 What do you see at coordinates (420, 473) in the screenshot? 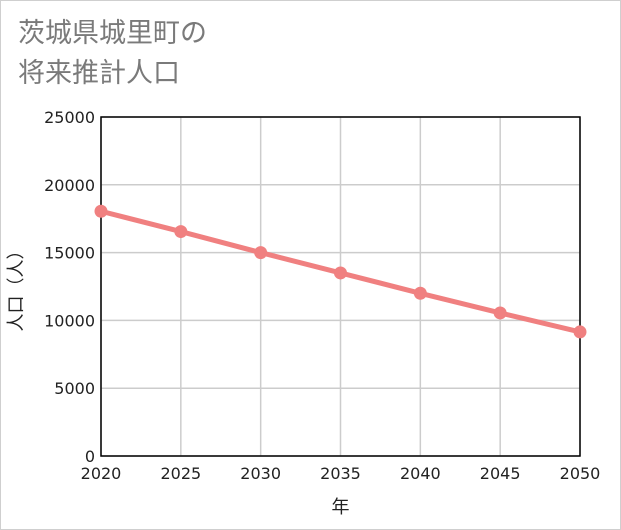
I see `x-tick-label: 2040` at bounding box center [420, 473].